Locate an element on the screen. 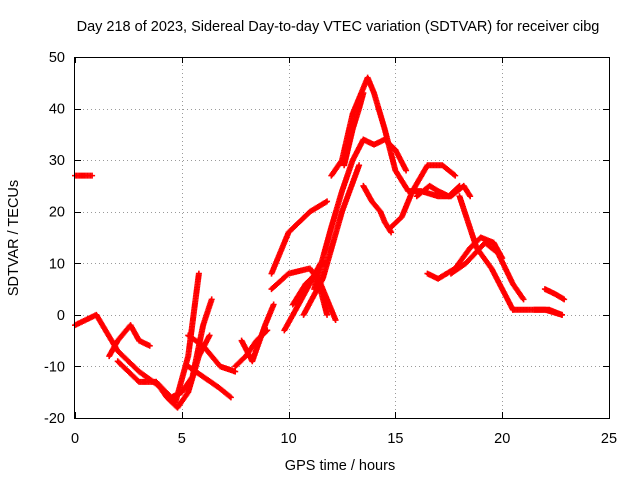 This screenshot has width=640, height=480. x-tick-label: 10 is located at coordinates (289, 439).